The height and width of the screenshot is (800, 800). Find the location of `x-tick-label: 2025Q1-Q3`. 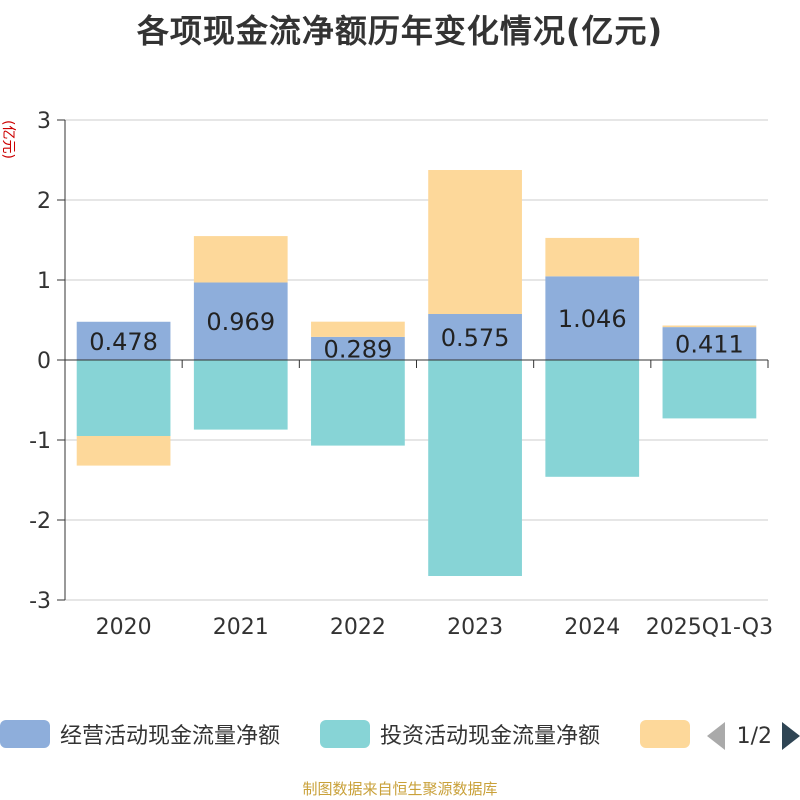

x-tick-label: 2025Q1-Q3 is located at coordinates (709, 627).